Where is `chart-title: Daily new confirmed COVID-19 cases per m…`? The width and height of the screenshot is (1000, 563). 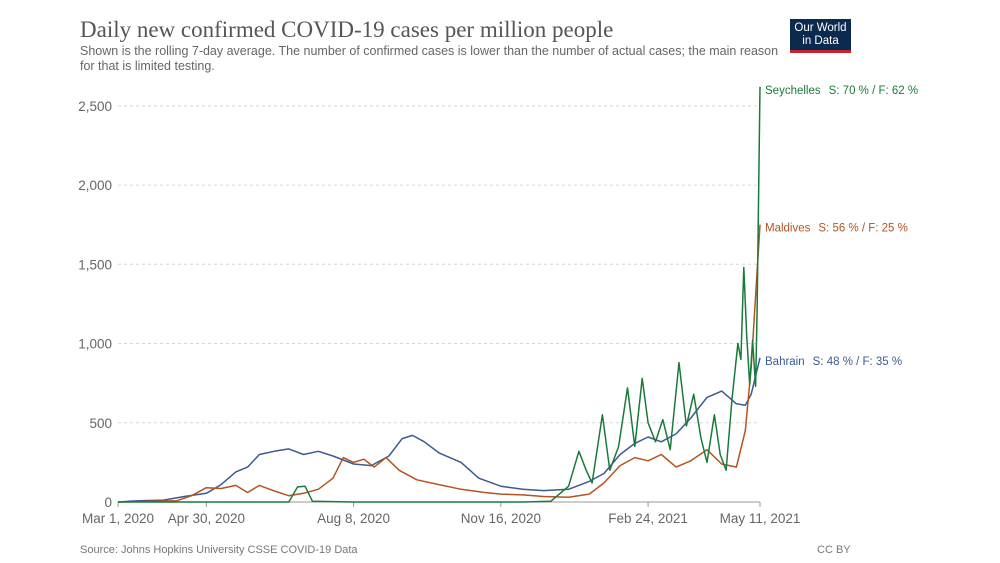 chart-title: Daily new confirmed COVID-19 cases per m… is located at coordinates (347, 29).